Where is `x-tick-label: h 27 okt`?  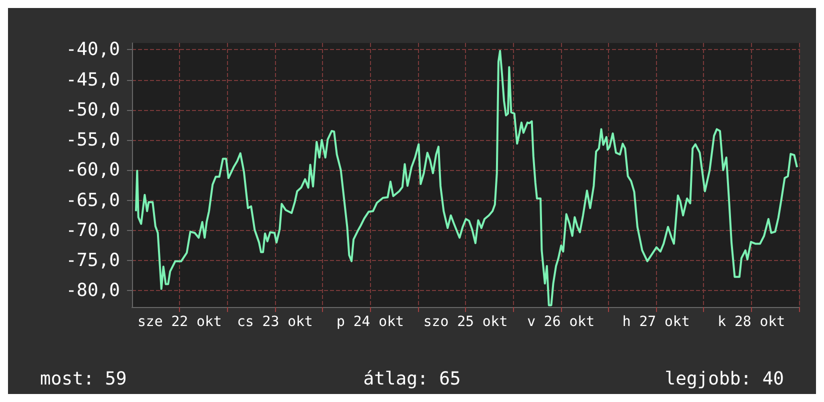 x-tick-label: h 27 okt is located at coordinates (656, 322).